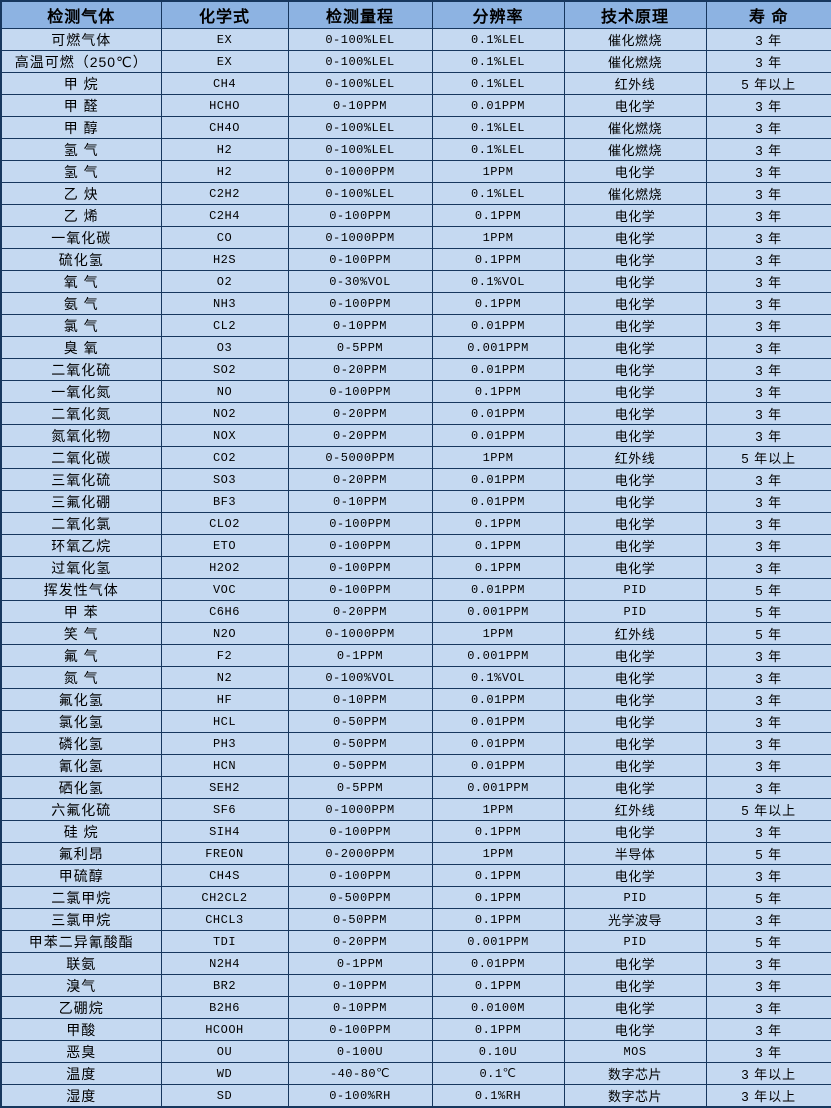 The width and height of the screenshot is (831, 1108). I want to click on cell-gas-name: 三氟化硼, so click(81, 501).